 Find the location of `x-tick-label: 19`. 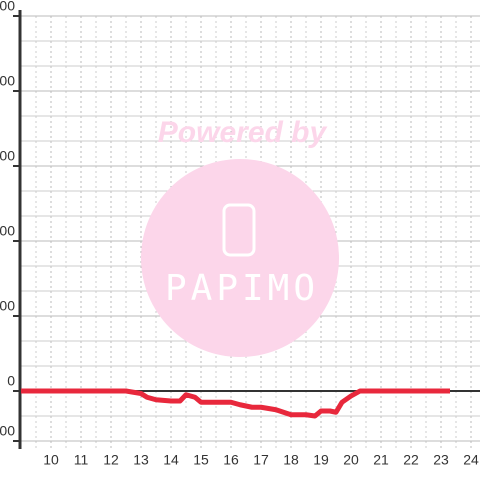

x-tick-label: 19 is located at coordinates (321, 460).